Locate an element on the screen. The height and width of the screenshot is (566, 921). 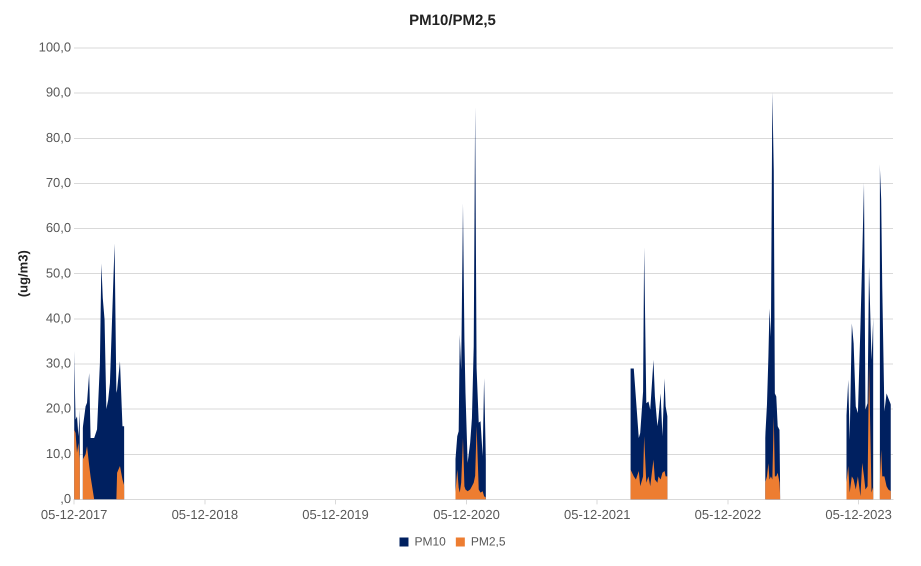
y-tick-label: 70,0 is located at coordinates (59, 182).